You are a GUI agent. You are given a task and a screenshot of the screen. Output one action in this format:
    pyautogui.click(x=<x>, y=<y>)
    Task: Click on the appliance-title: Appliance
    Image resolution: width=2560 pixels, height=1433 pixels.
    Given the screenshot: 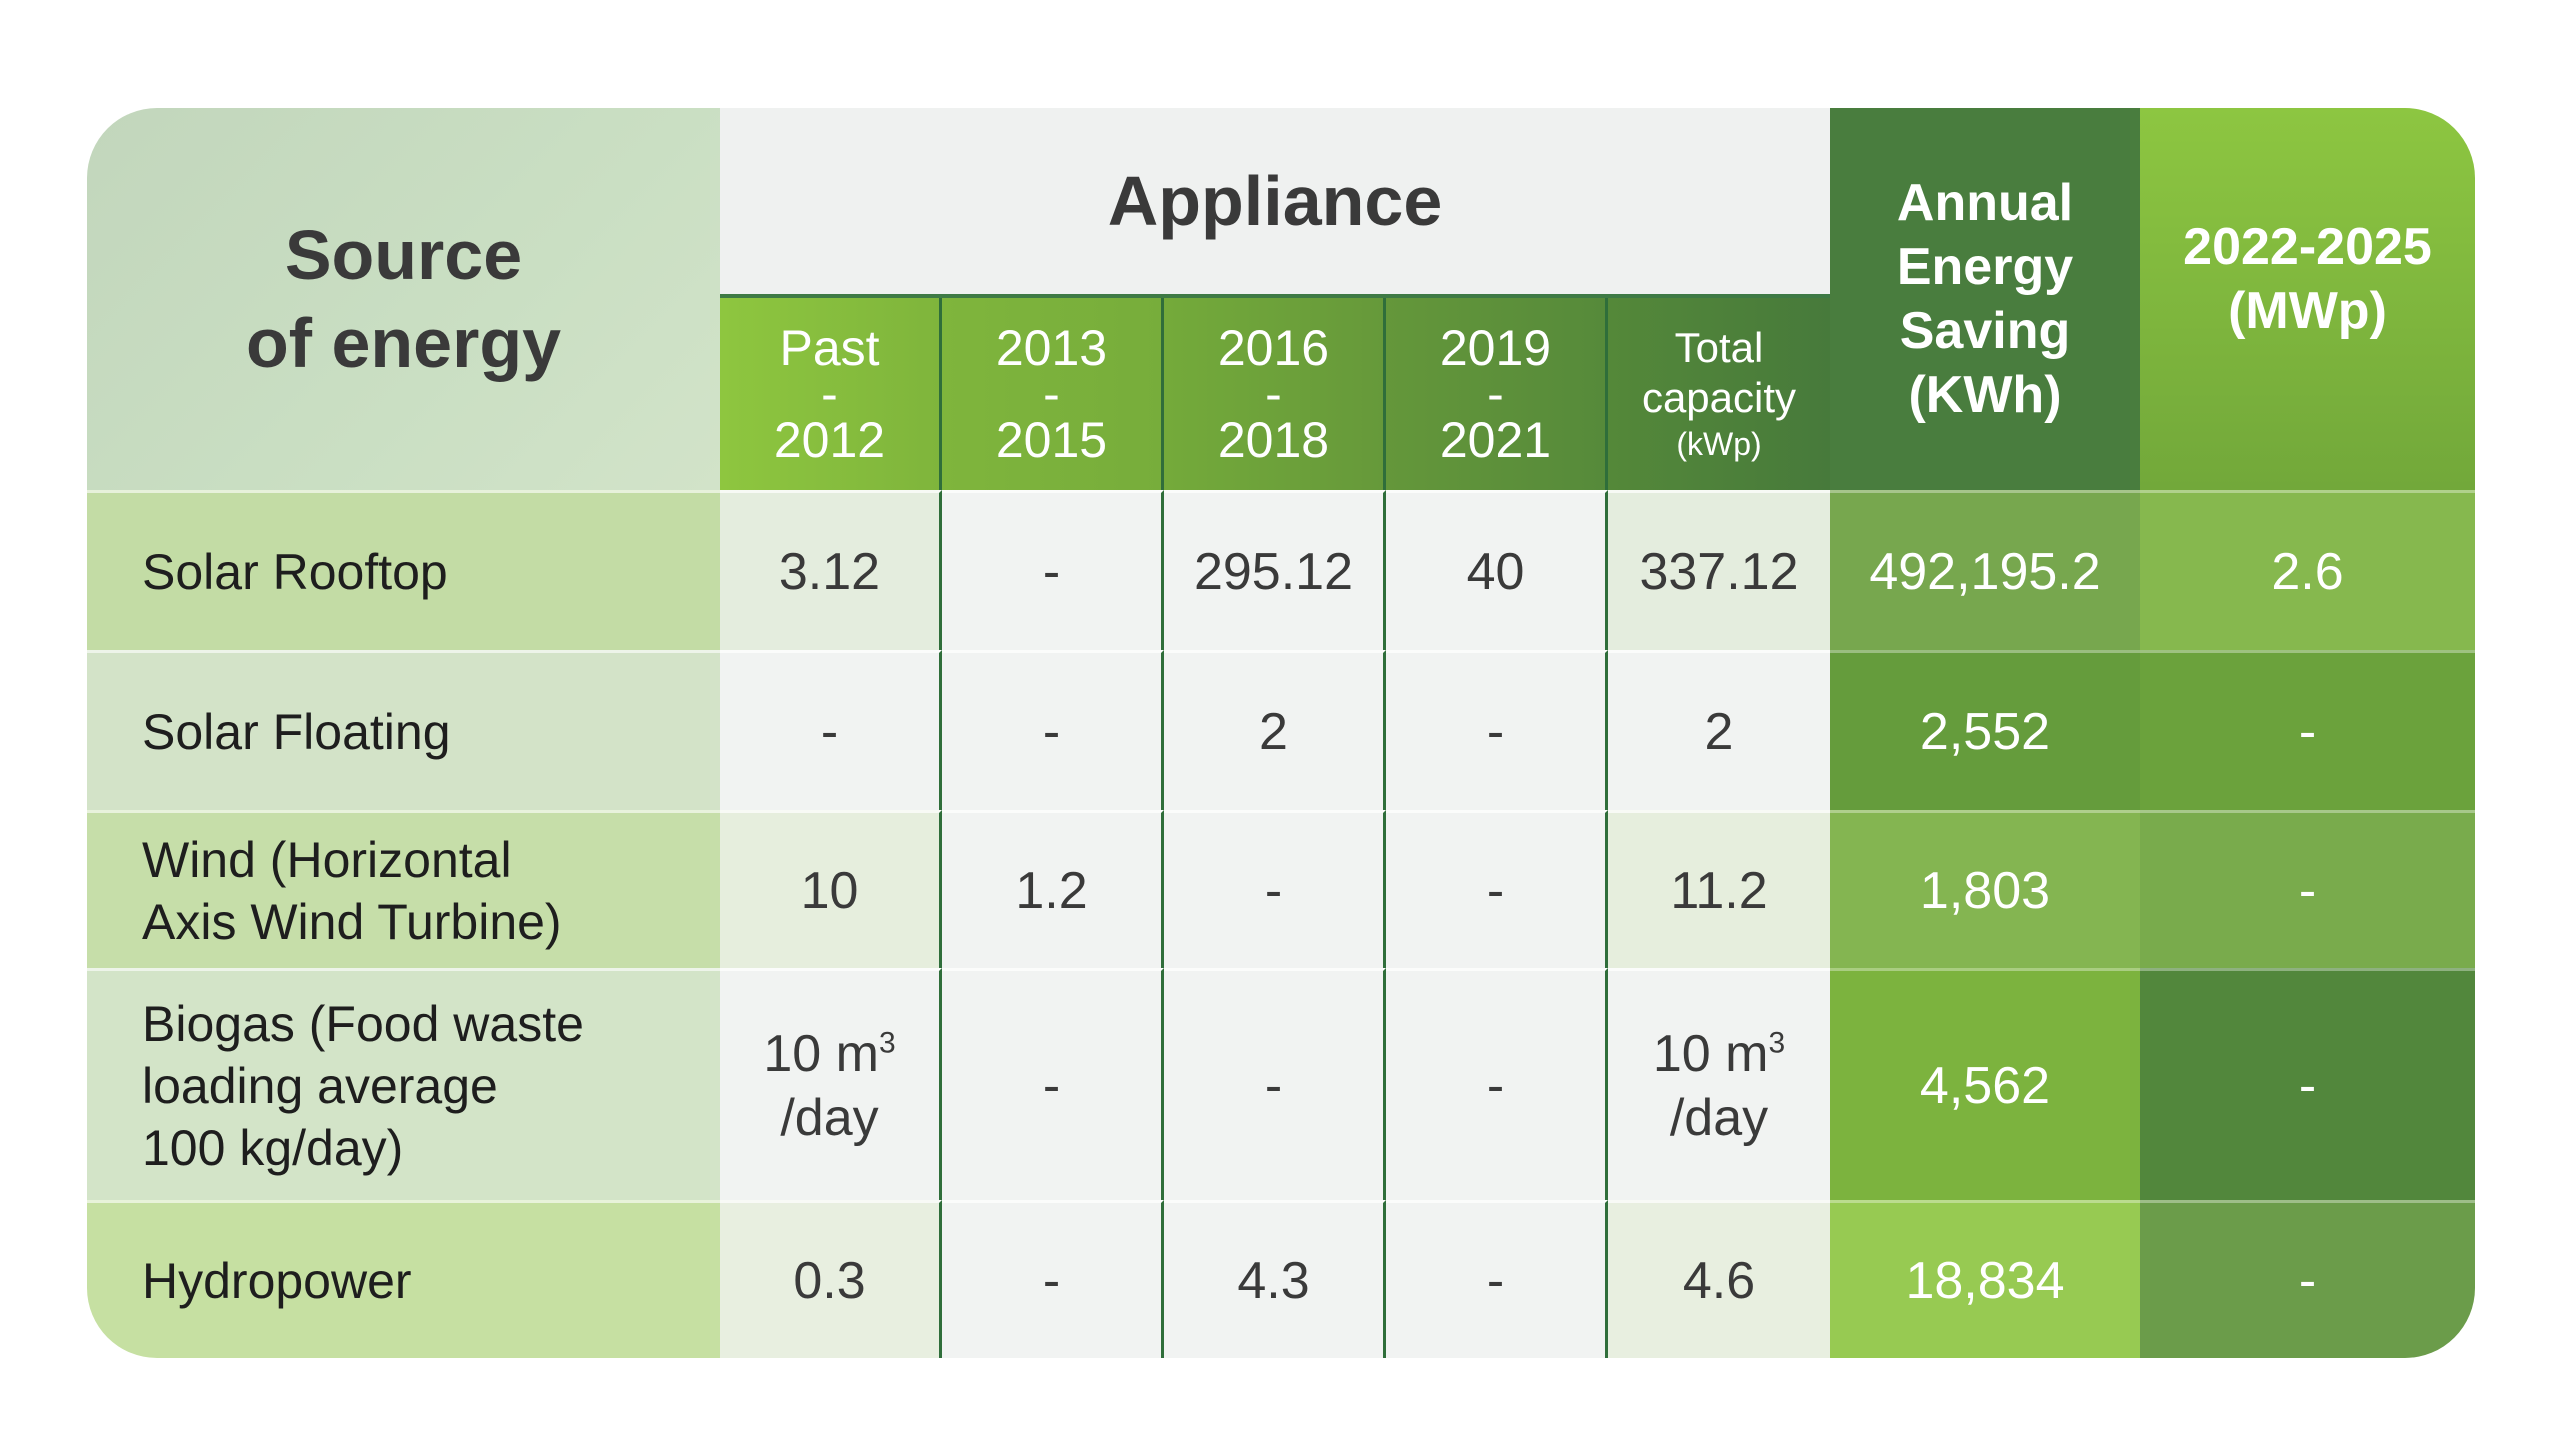 What is the action you would take?
    pyautogui.click(x=1275, y=201)
    